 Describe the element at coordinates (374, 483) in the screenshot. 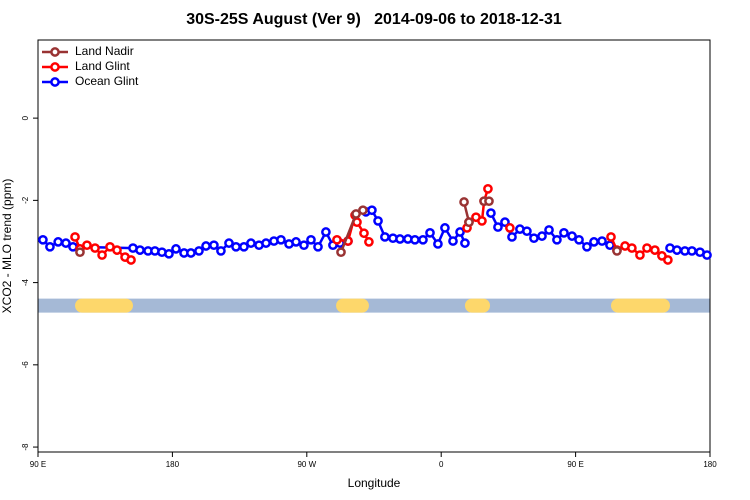

I see `x-axis-label: Longitude` at that location.